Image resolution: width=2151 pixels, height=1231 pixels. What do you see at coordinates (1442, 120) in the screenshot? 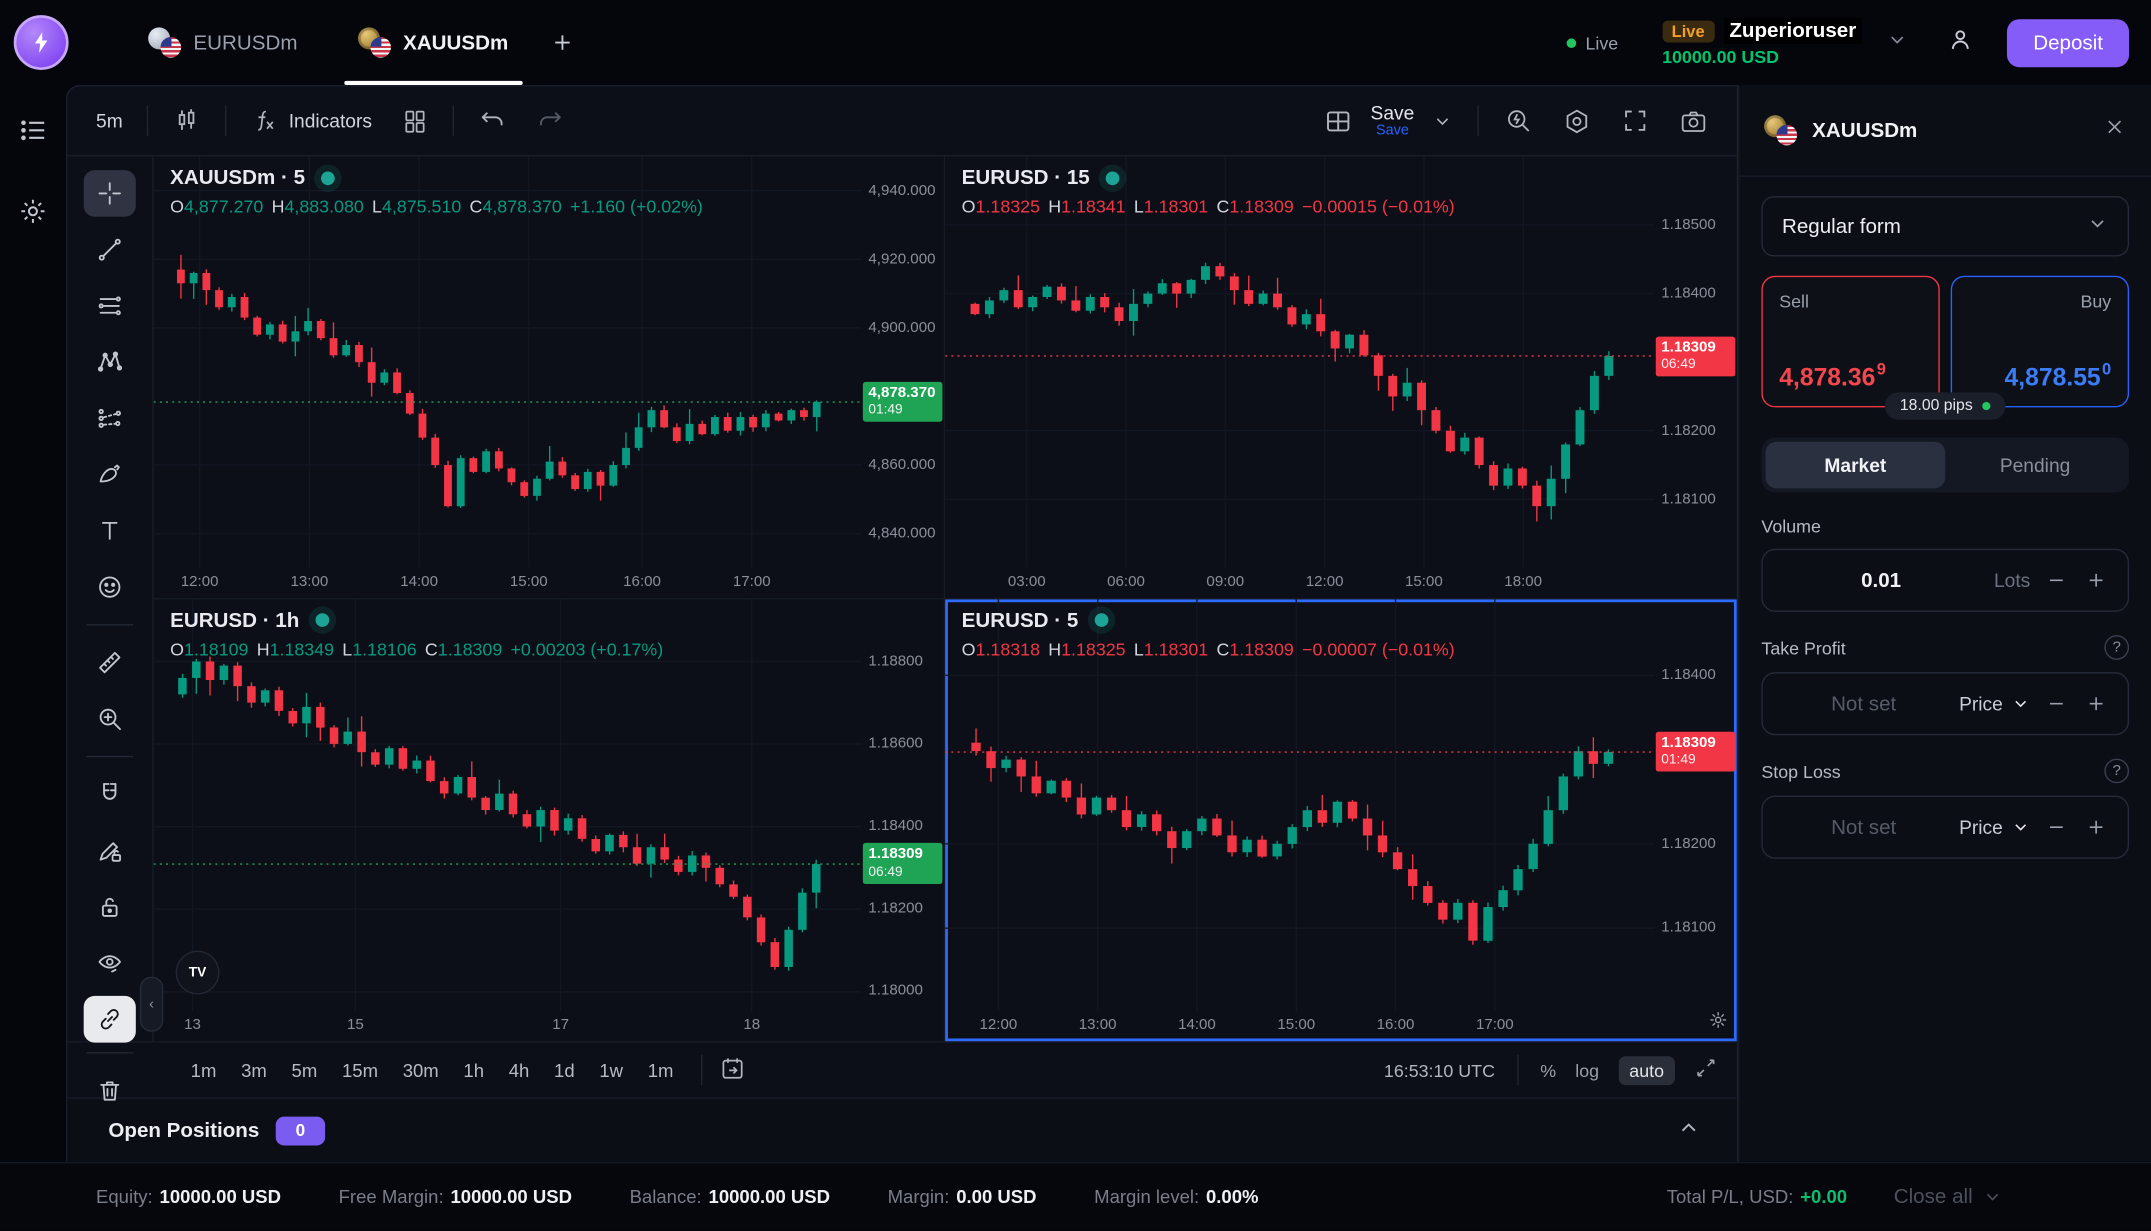
I see `save-menu-chevron` at bounding box center [1442, 120].